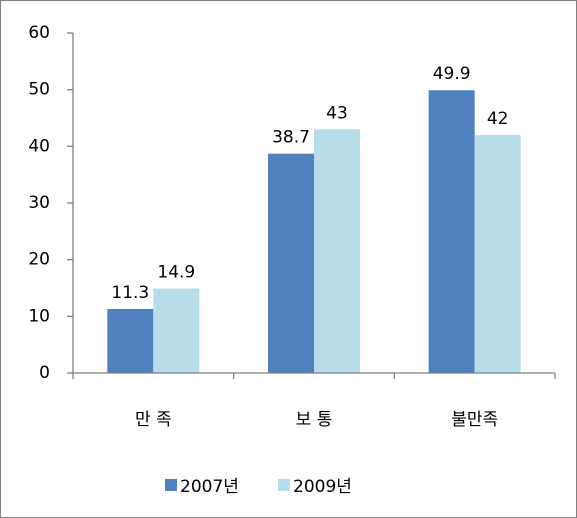 The image size is (577, 518). Describe the element at coordinates (474, 420) in the screenshot. I see `x-tick-label: 불만족` at that location.